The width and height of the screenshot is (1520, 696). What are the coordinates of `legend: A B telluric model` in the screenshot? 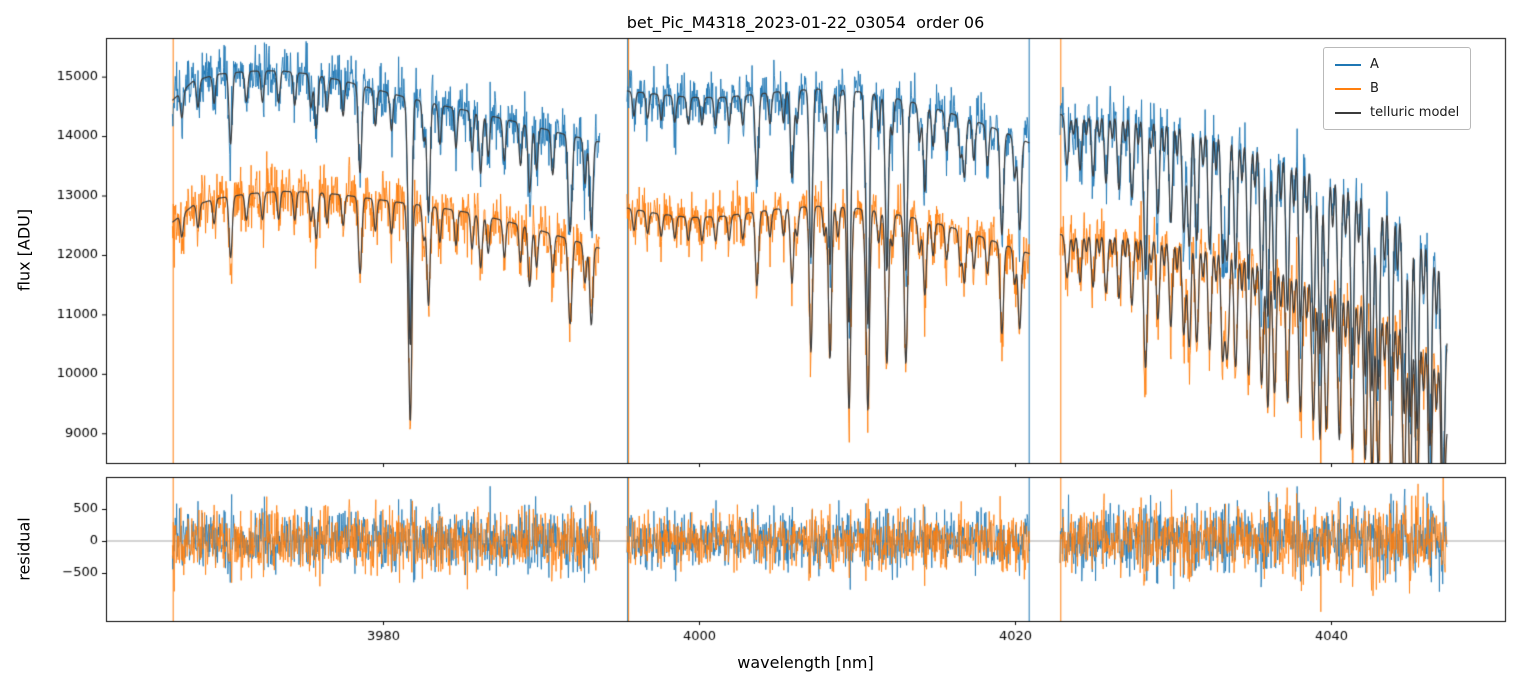 It's located at (1397, 88).